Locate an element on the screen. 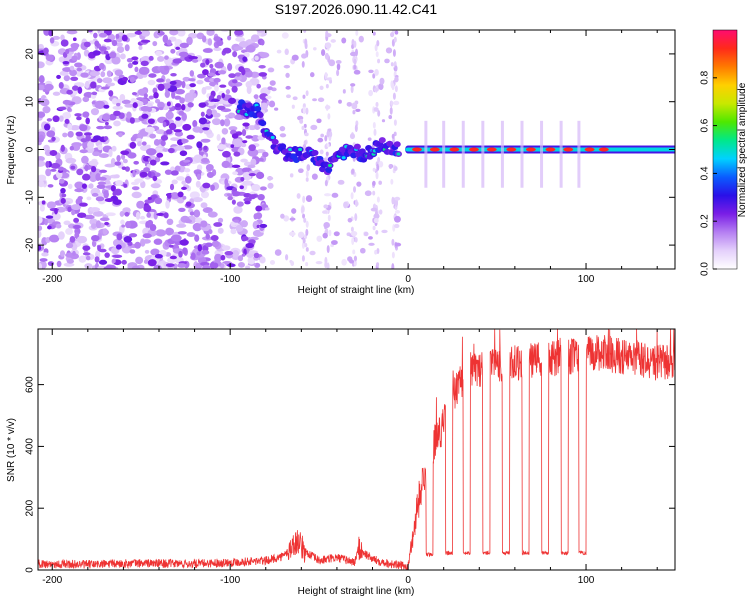 This screenshot has width=750, height=600. x-tick-label: 100 is located at coordinates (586, 279).